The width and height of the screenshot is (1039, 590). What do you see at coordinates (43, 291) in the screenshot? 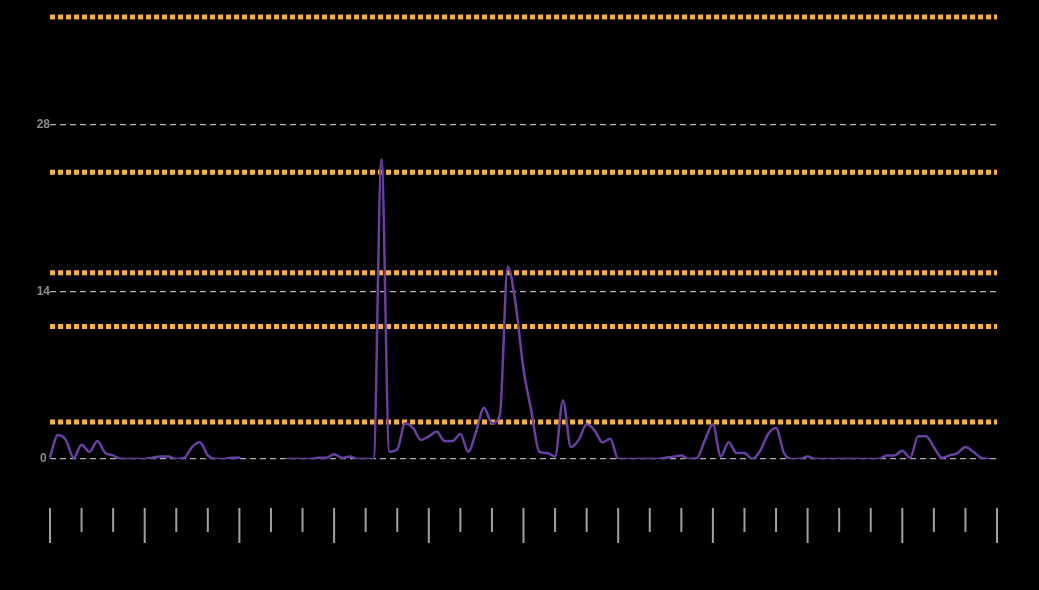
I see `y-tick-label: 14` at bounding box center [43, 291].